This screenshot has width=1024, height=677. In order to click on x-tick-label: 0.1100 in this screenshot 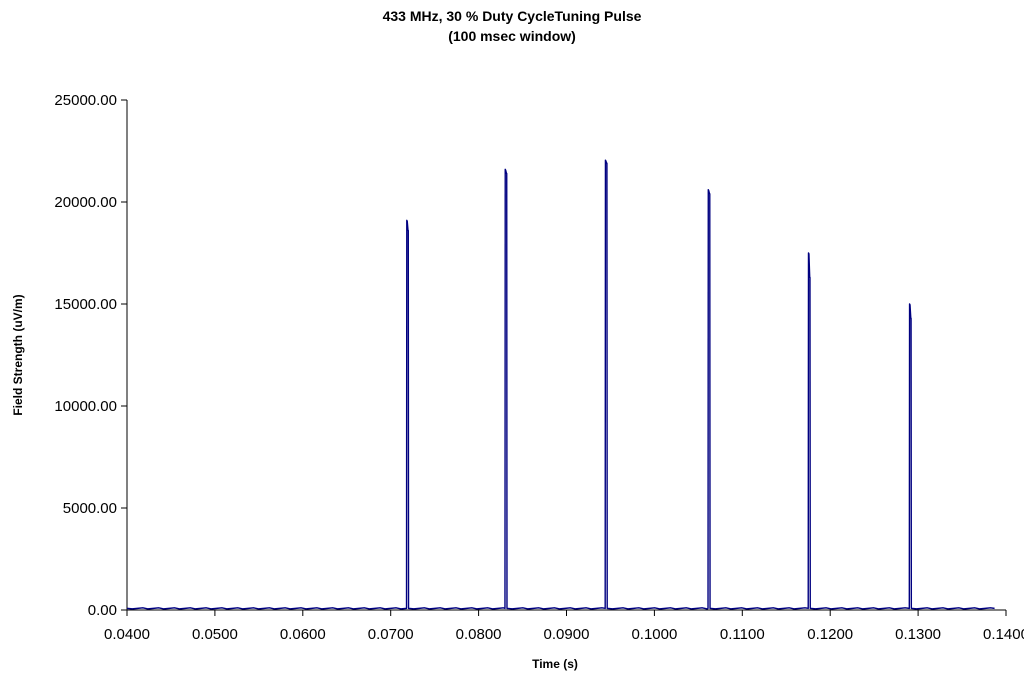, I will do `click(742, 634)`.